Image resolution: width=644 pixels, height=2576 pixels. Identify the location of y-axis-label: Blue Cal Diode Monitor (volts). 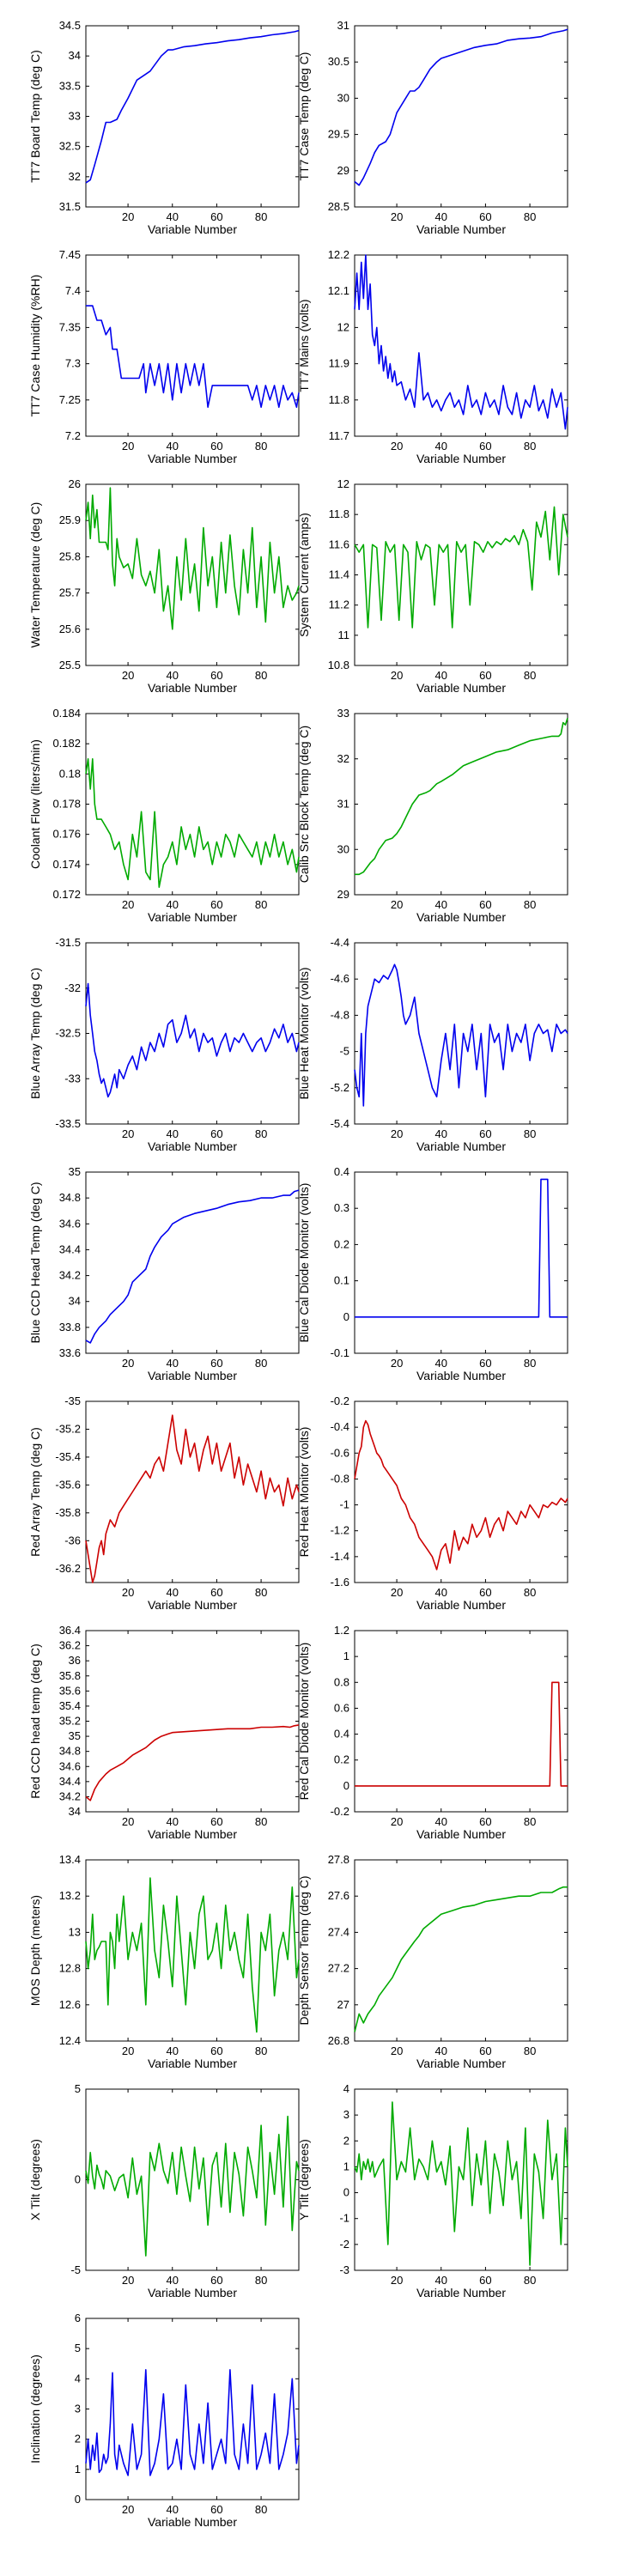
(304, 1263).